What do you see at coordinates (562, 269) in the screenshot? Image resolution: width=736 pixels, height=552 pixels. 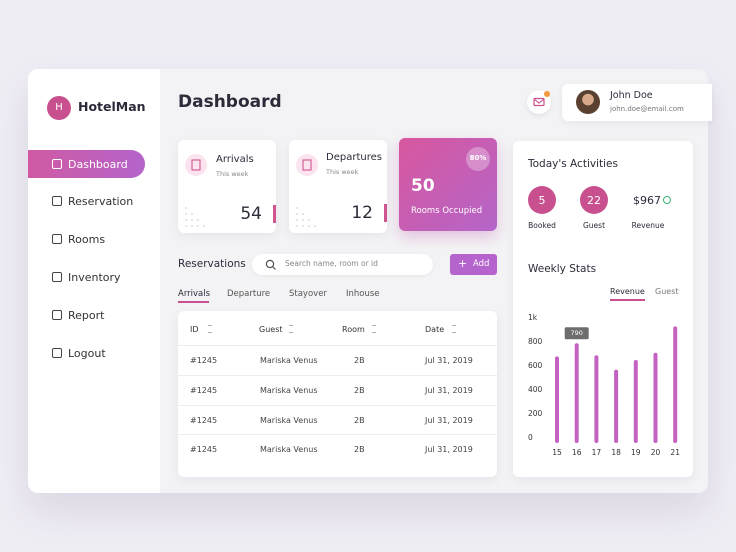 I see `chart-title: Weekly Stats` at bounding box center [562, 269].